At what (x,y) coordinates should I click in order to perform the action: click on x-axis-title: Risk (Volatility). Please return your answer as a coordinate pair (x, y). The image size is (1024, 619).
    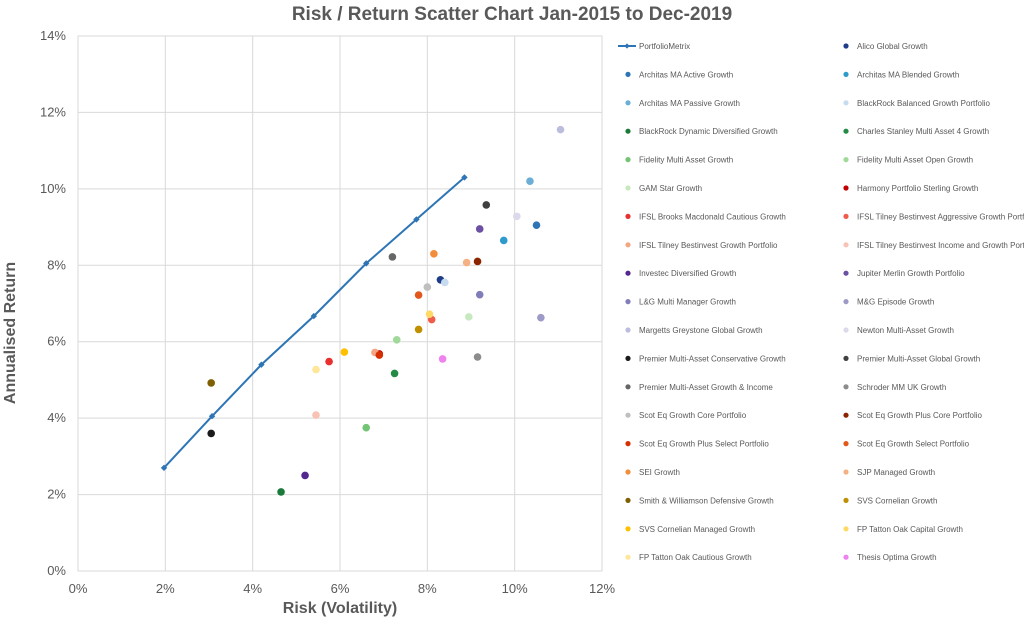
    Looking at the image, I should click on (340, 608).